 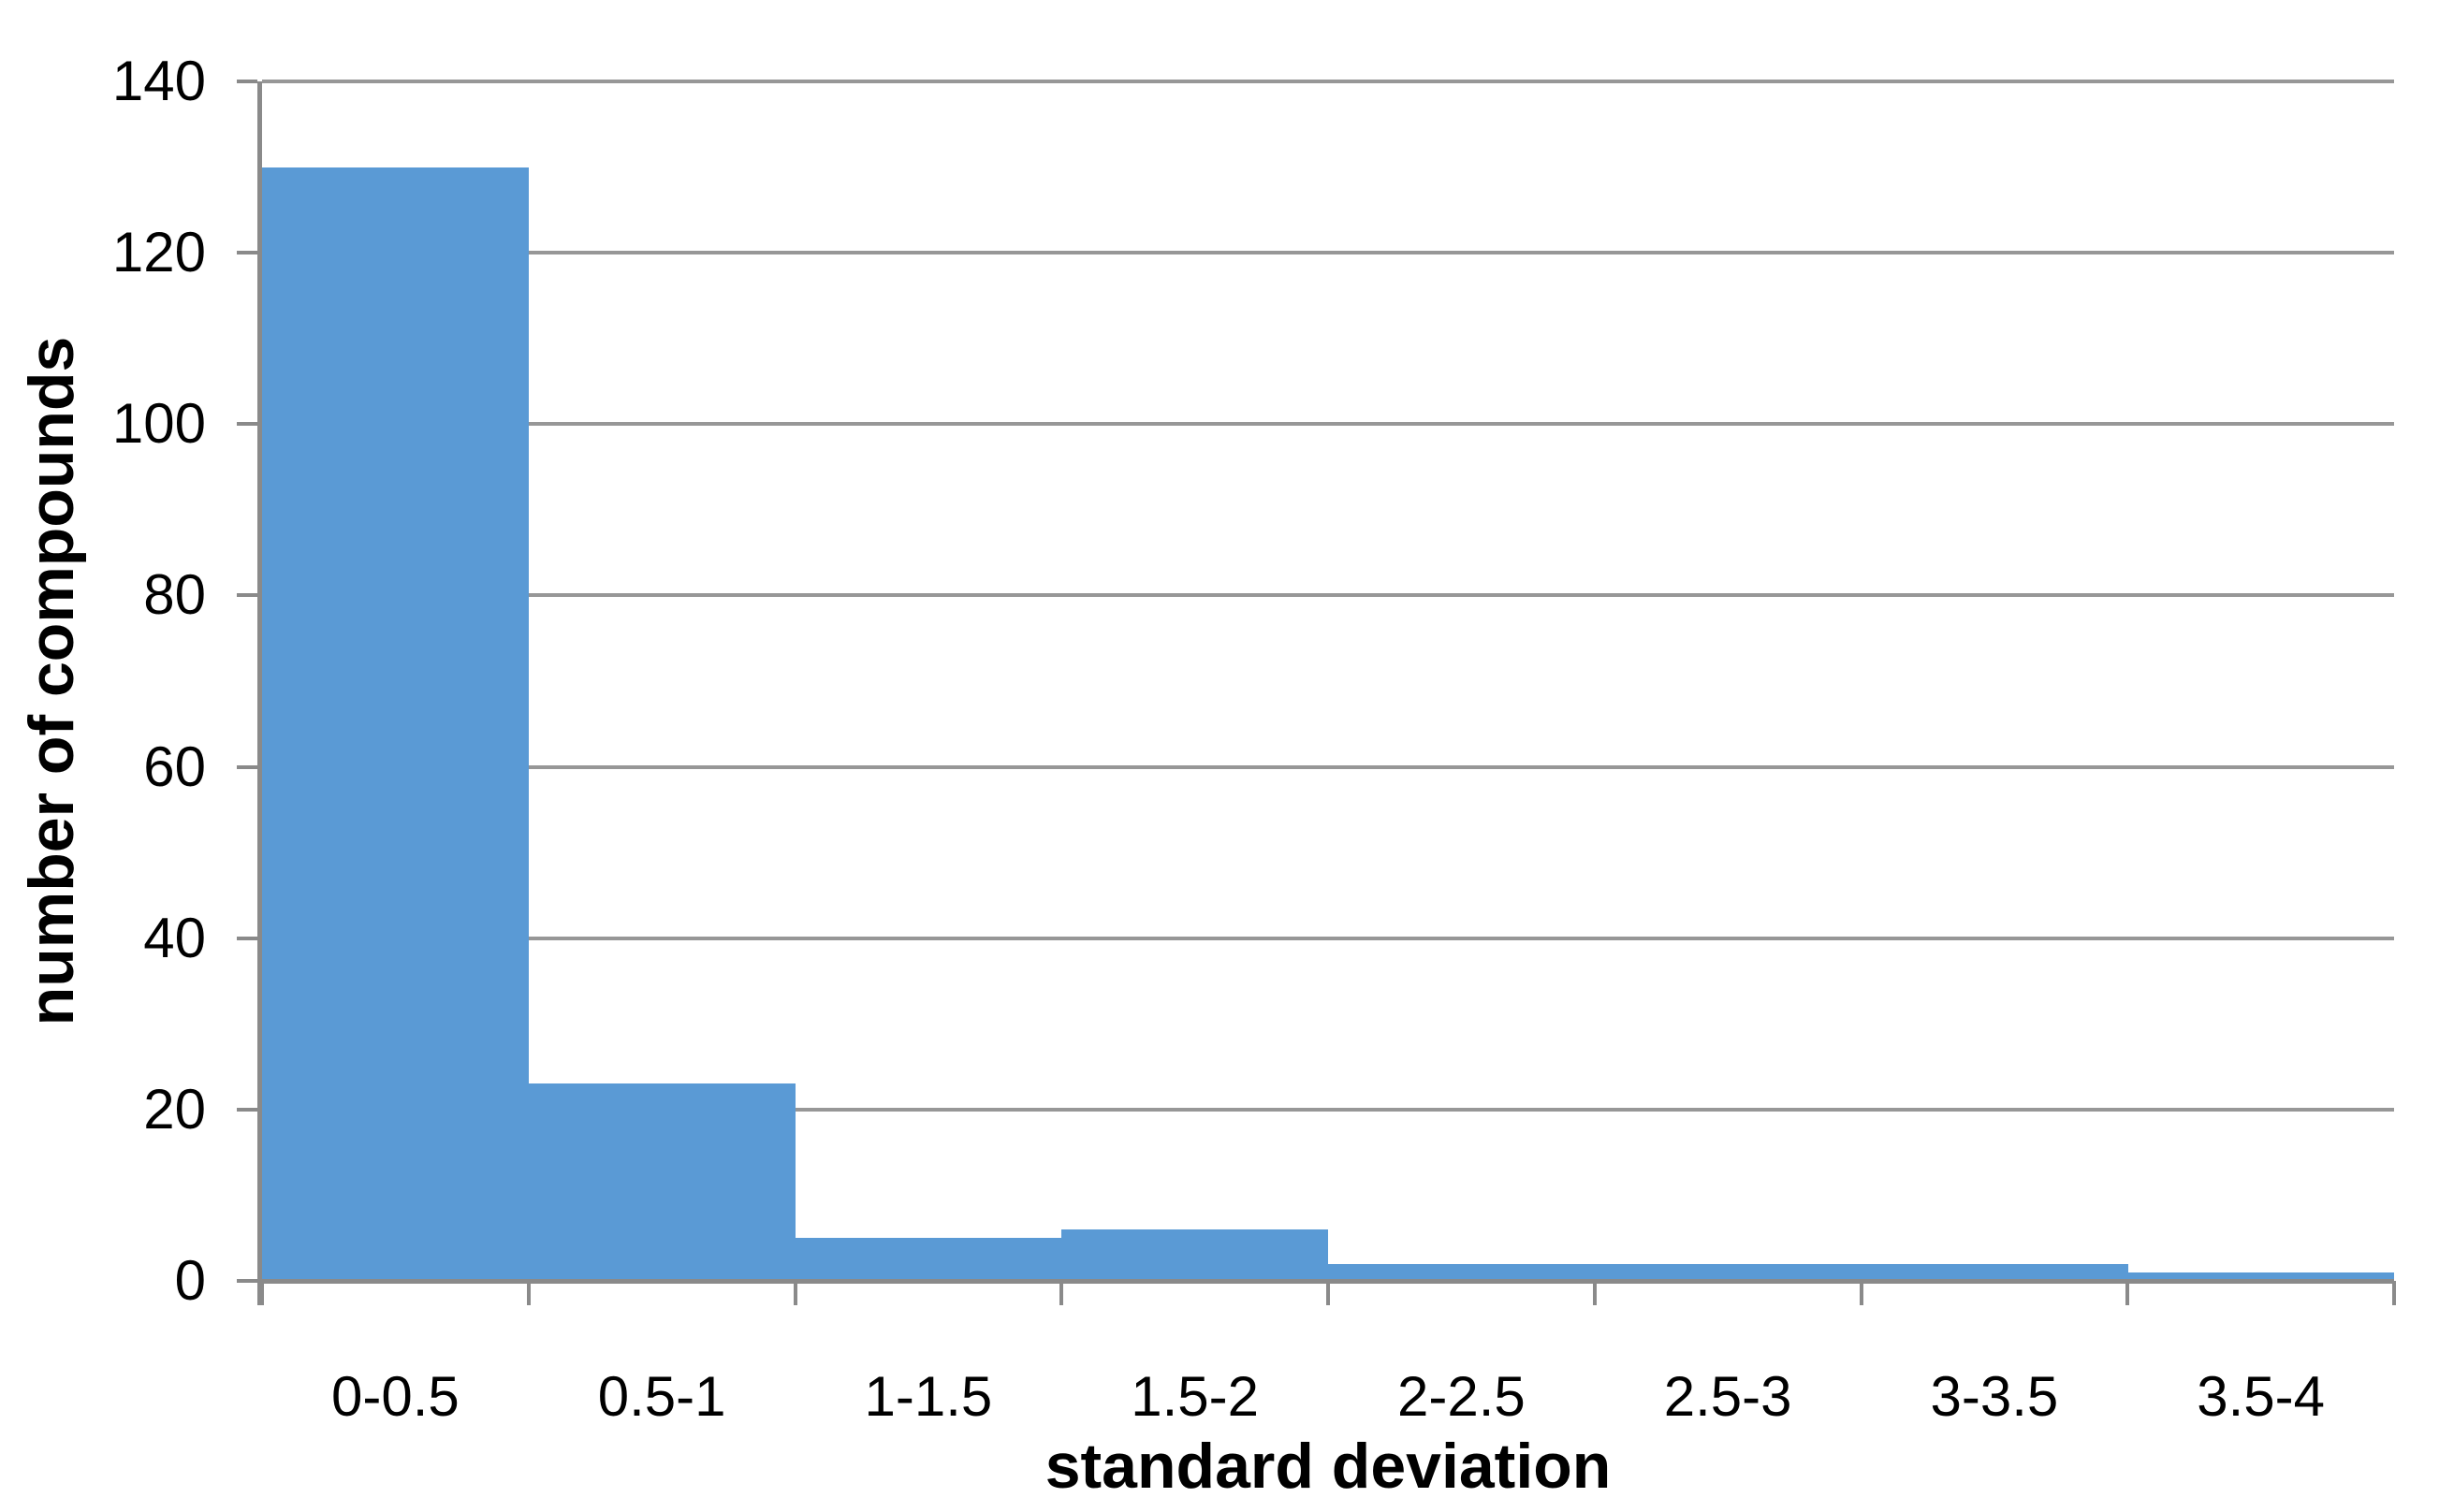 I want to click on x-tick-label: 1-1.5, so click(x=928, y=1397).